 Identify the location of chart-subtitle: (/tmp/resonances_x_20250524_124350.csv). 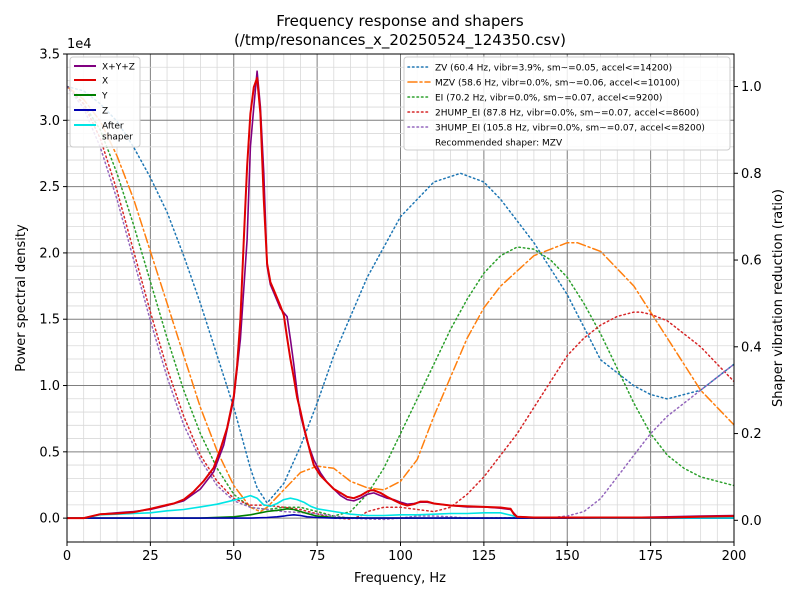
(400, 40).